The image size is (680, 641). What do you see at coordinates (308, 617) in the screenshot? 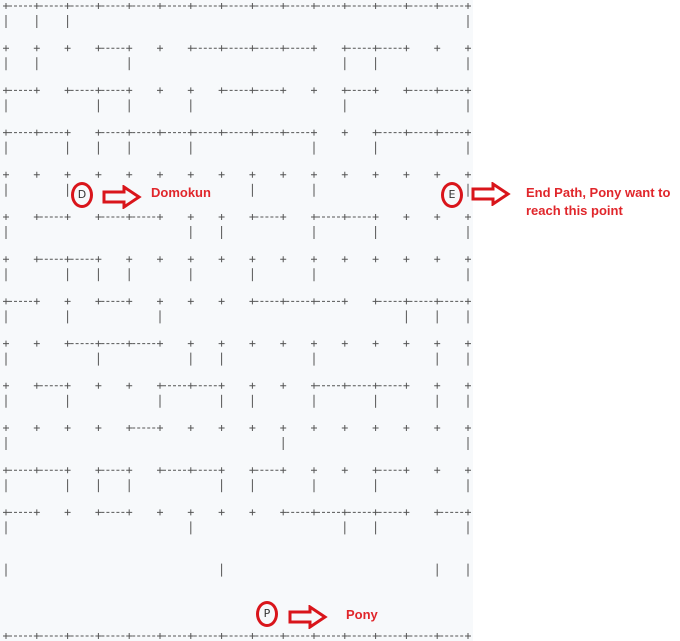
I see `pony-arrow-icon` at bounding box center [308, 617].